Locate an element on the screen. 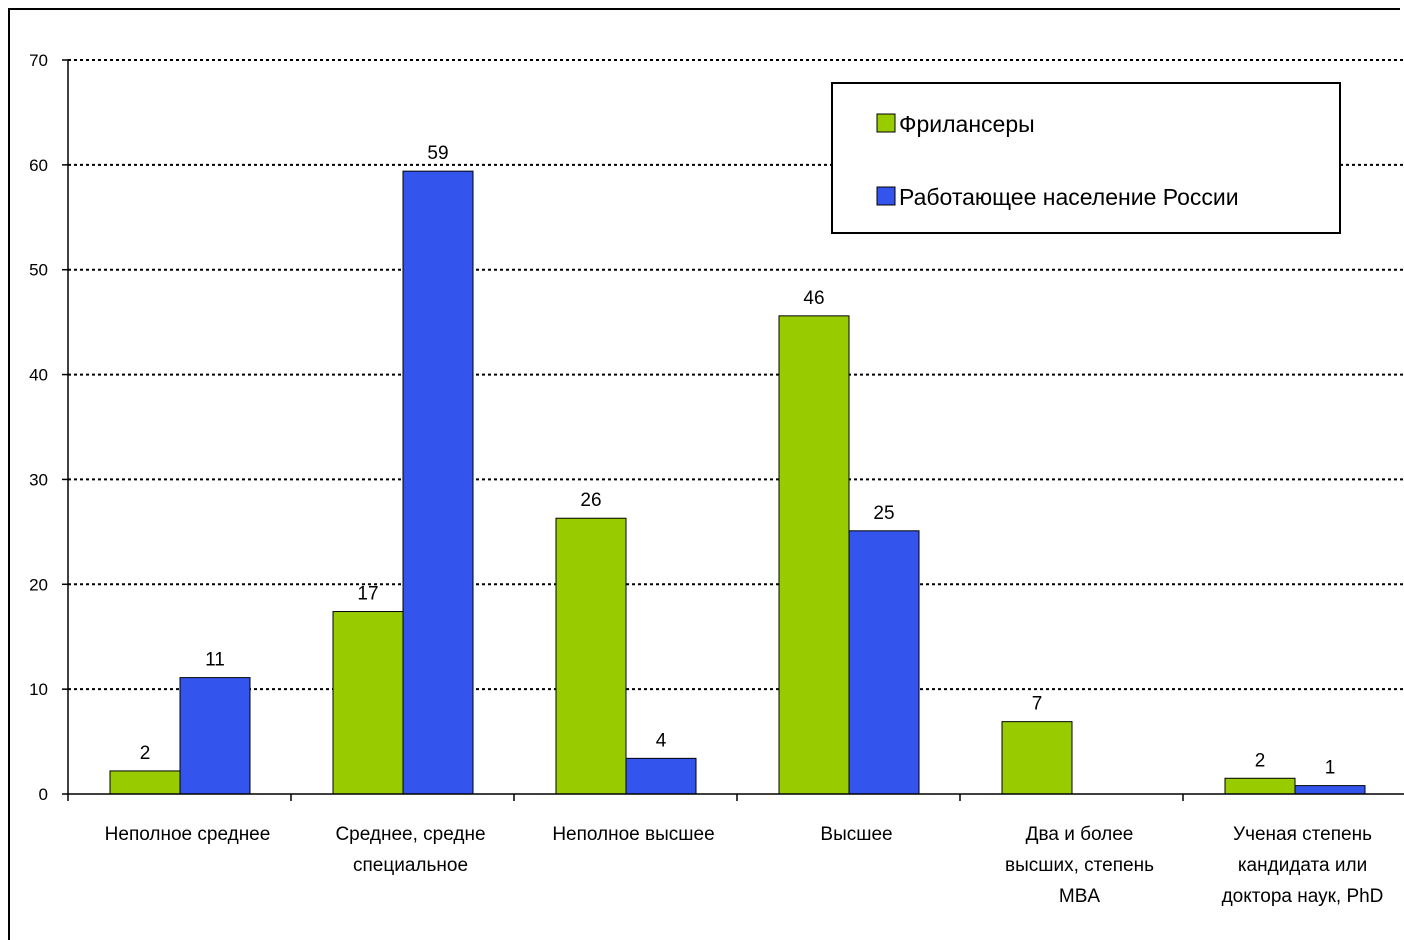  legend-label: Фрилансеры is located at coordinates (967, 124).